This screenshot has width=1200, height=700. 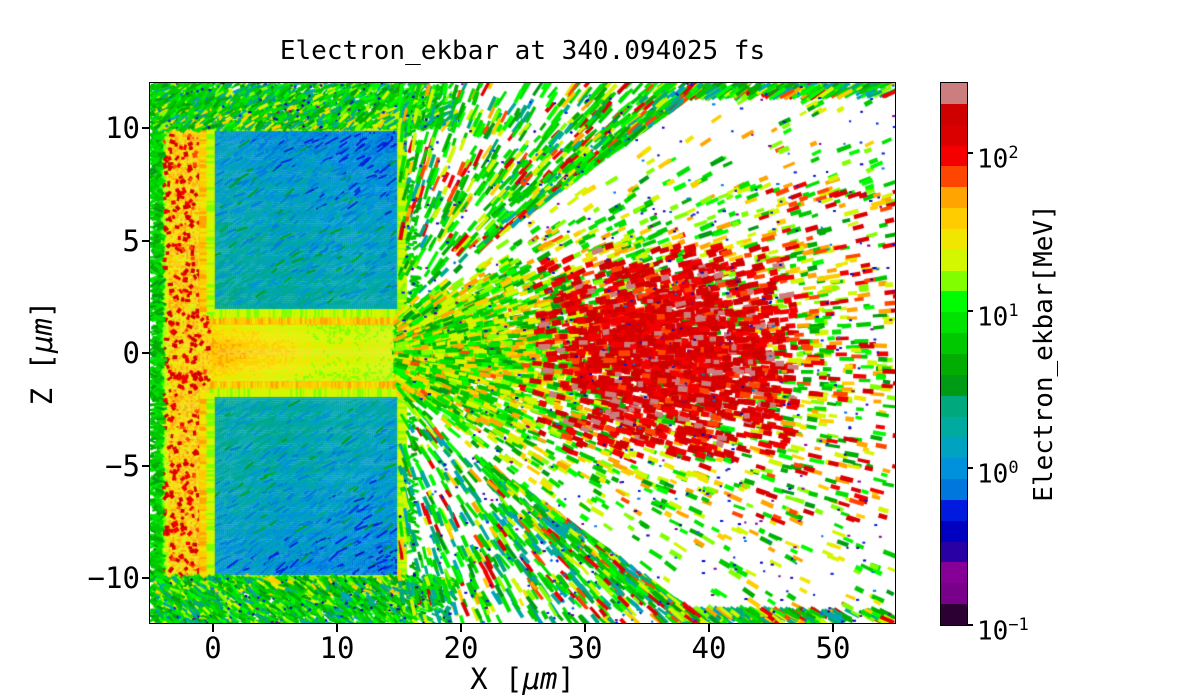 I want to click on x-tick-label: 20, so click(x=461, y=648).